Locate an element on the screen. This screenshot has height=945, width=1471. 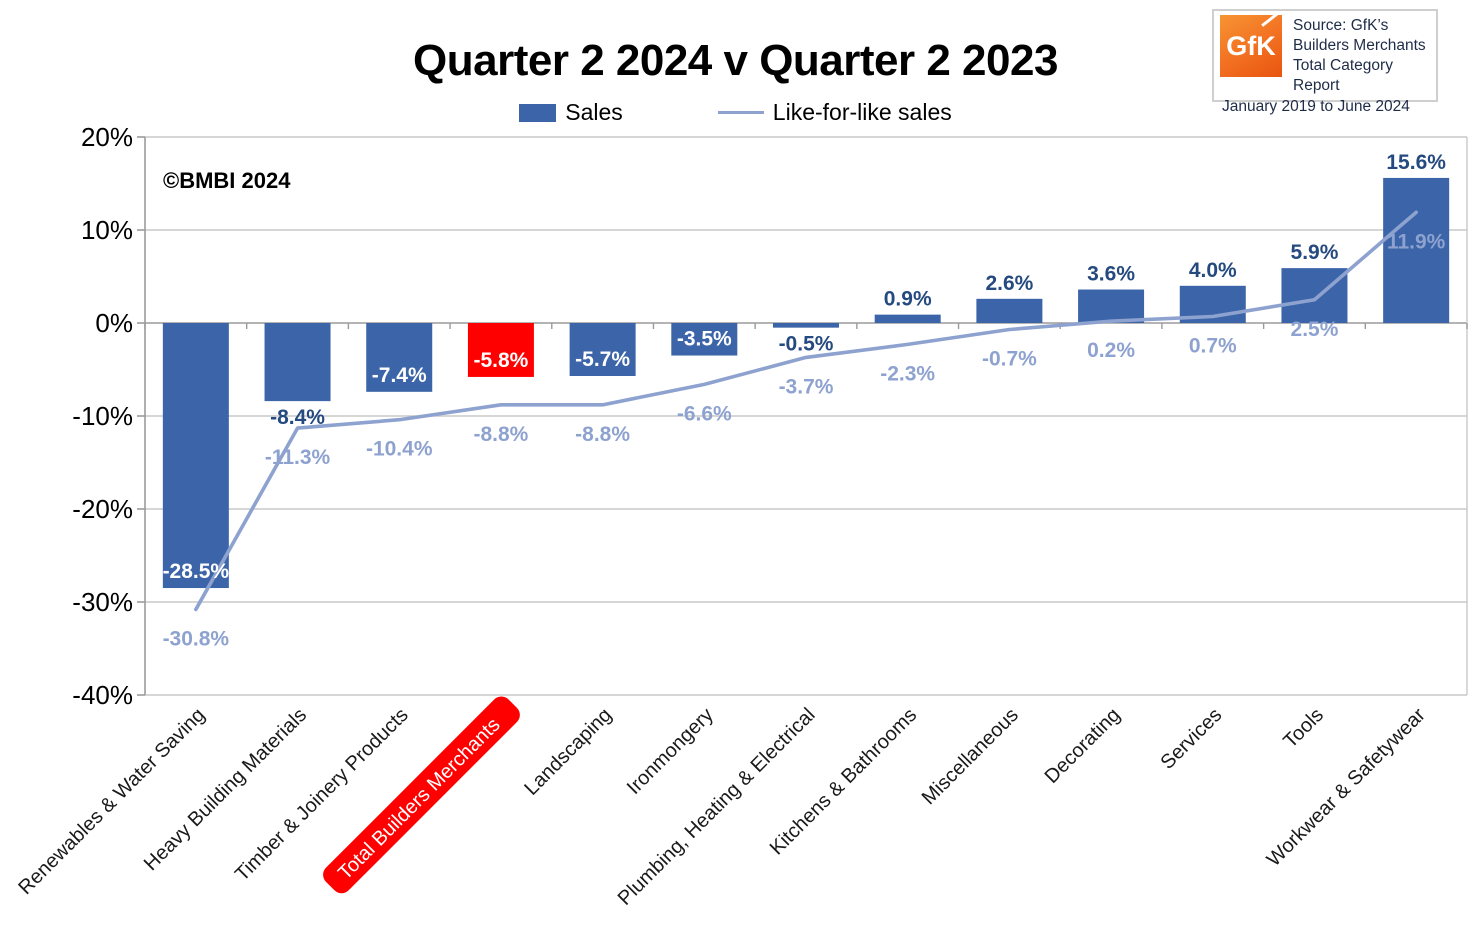
y-axis-label: -30% is located at coordinates (102, 602).